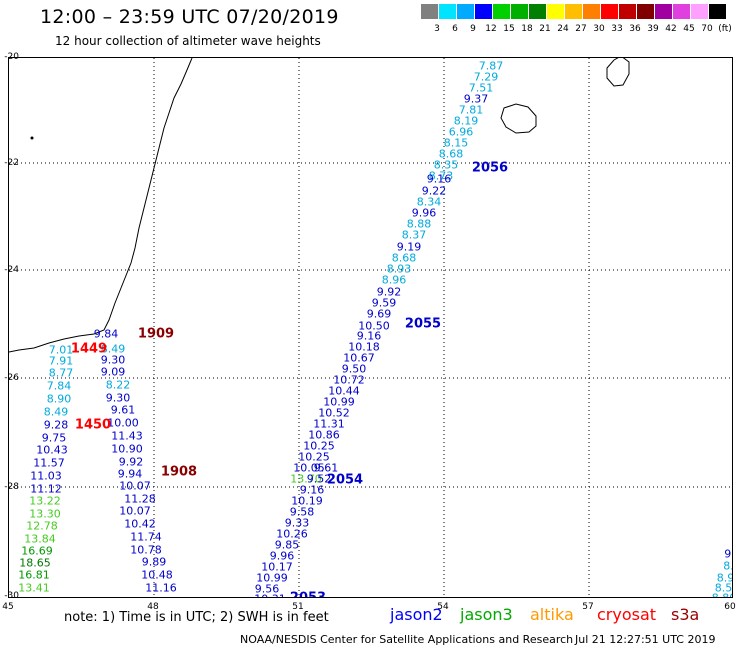  Describe the element at coordinates (179, 472) in the screenshot. I see `pass-time-label: 1908` at that location.